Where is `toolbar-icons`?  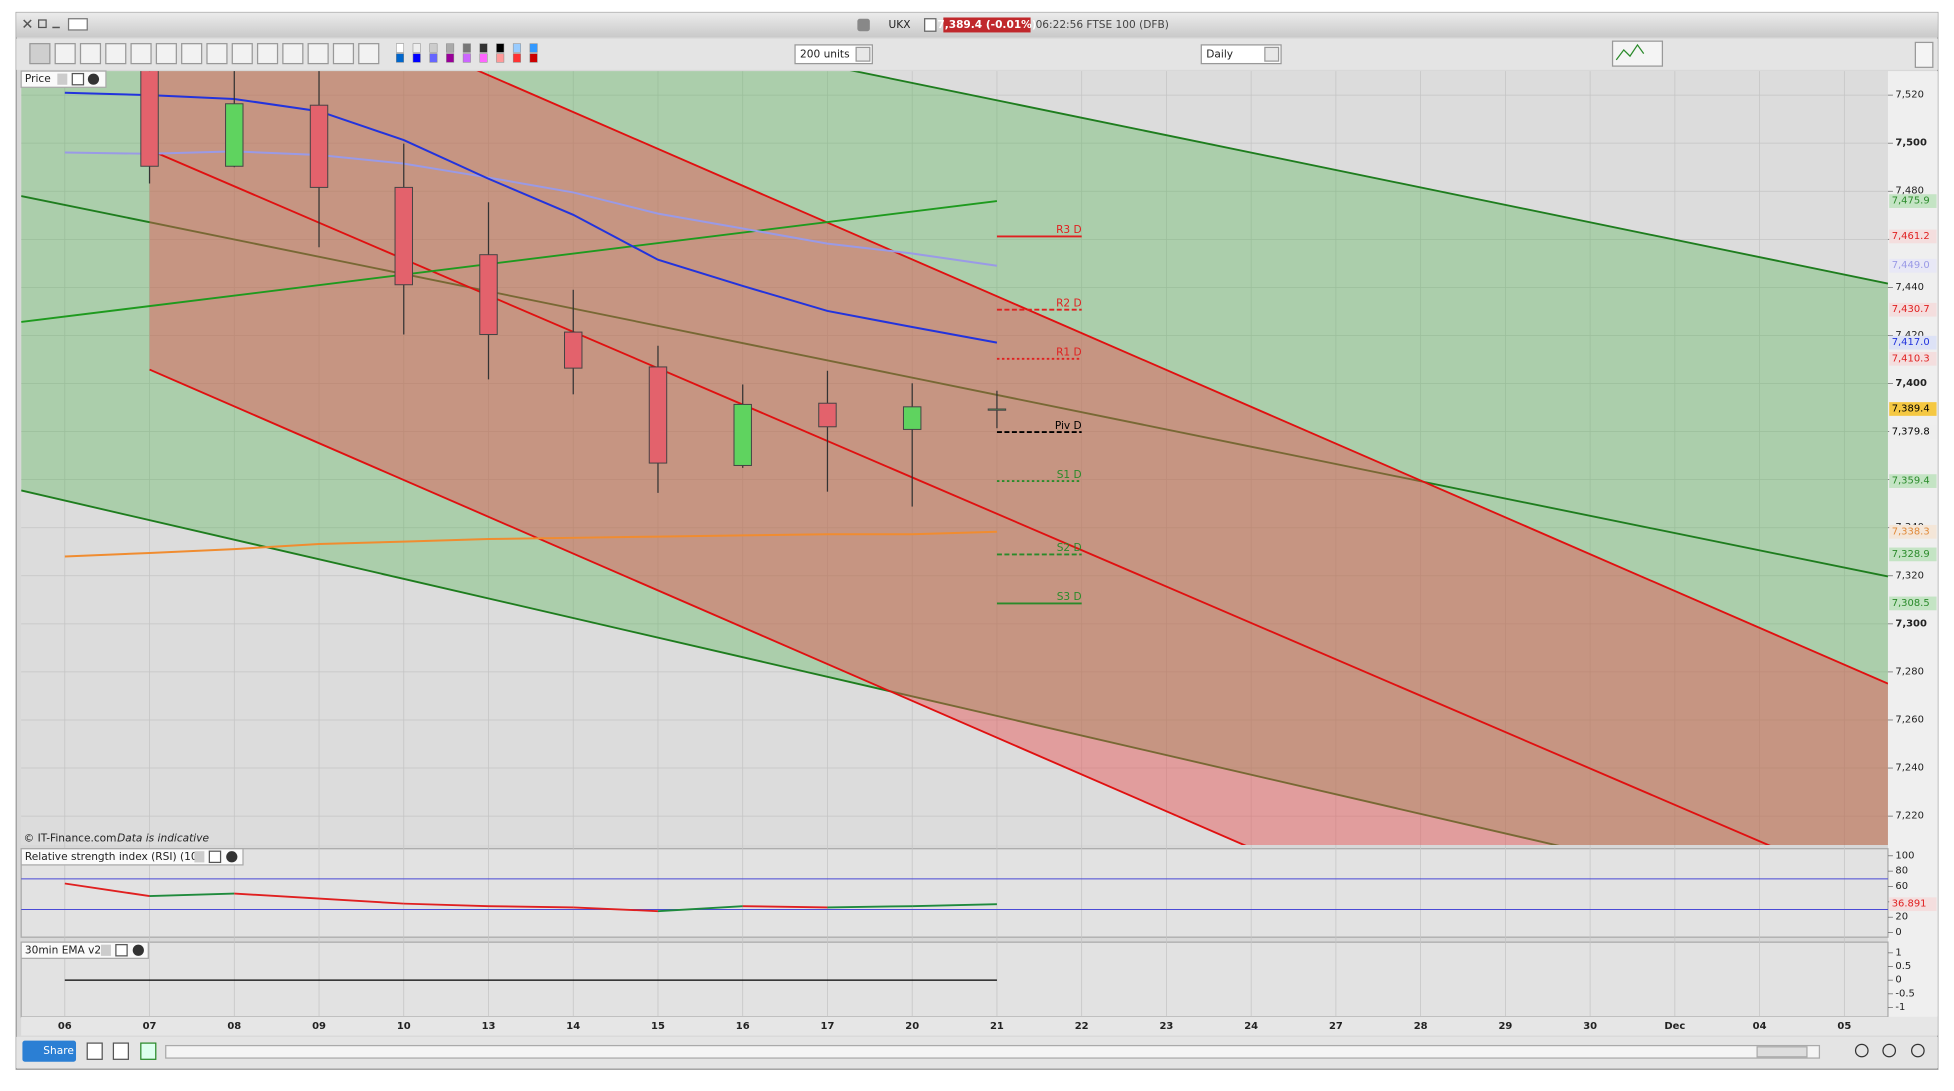 toolbar-icons is located at coordinates (283, 54).